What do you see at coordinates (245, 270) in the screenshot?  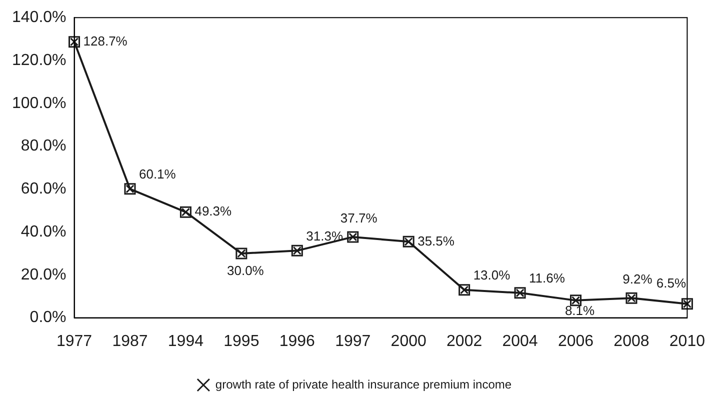 I see `text: 30.0%` at bounding box center [245, 270].